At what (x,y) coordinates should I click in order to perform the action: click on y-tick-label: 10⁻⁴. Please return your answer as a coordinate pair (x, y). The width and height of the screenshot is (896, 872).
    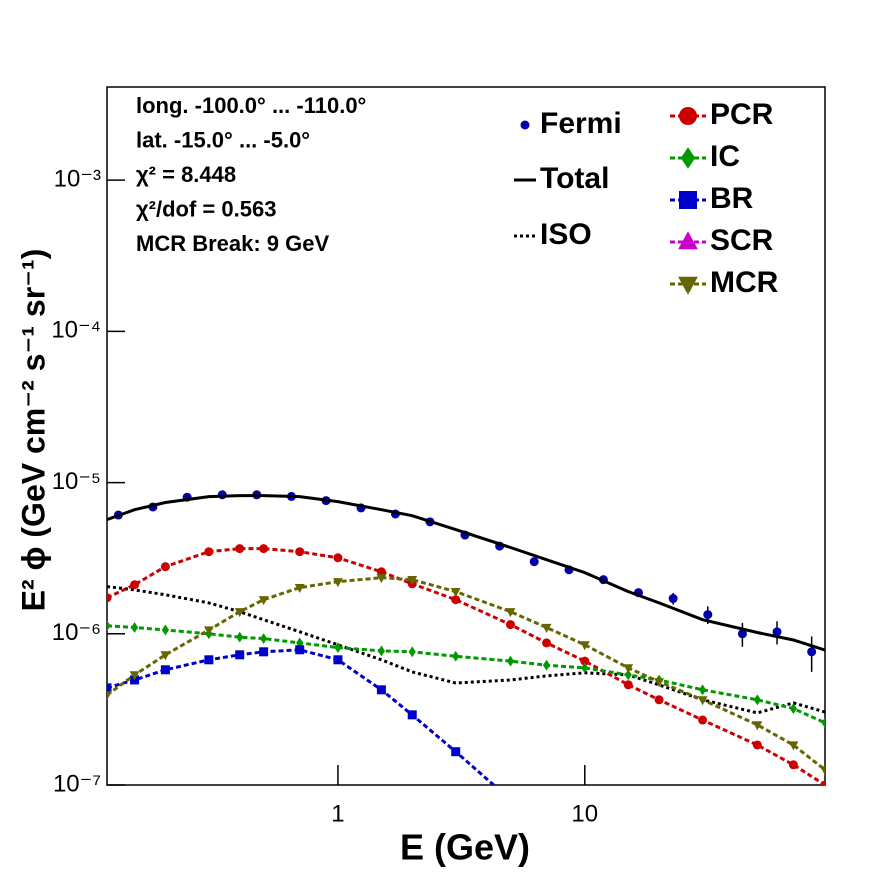
    Looking at the image, I should click on (76, 330).